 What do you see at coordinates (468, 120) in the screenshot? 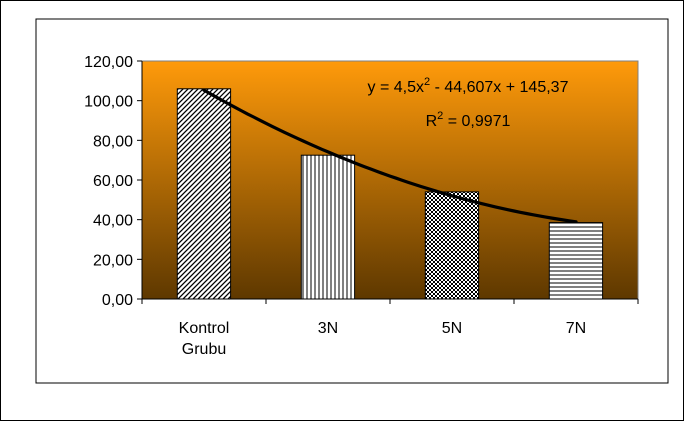
I see `r-squared-value: R2 = 0,9971` at bounding box center [468, 120].